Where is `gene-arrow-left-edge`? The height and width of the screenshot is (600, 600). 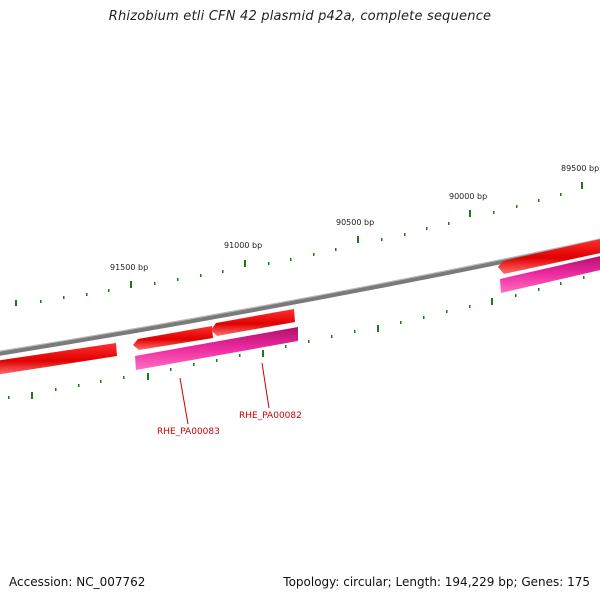 gene-arrow-left-edge is located at coordinates (58, 359).